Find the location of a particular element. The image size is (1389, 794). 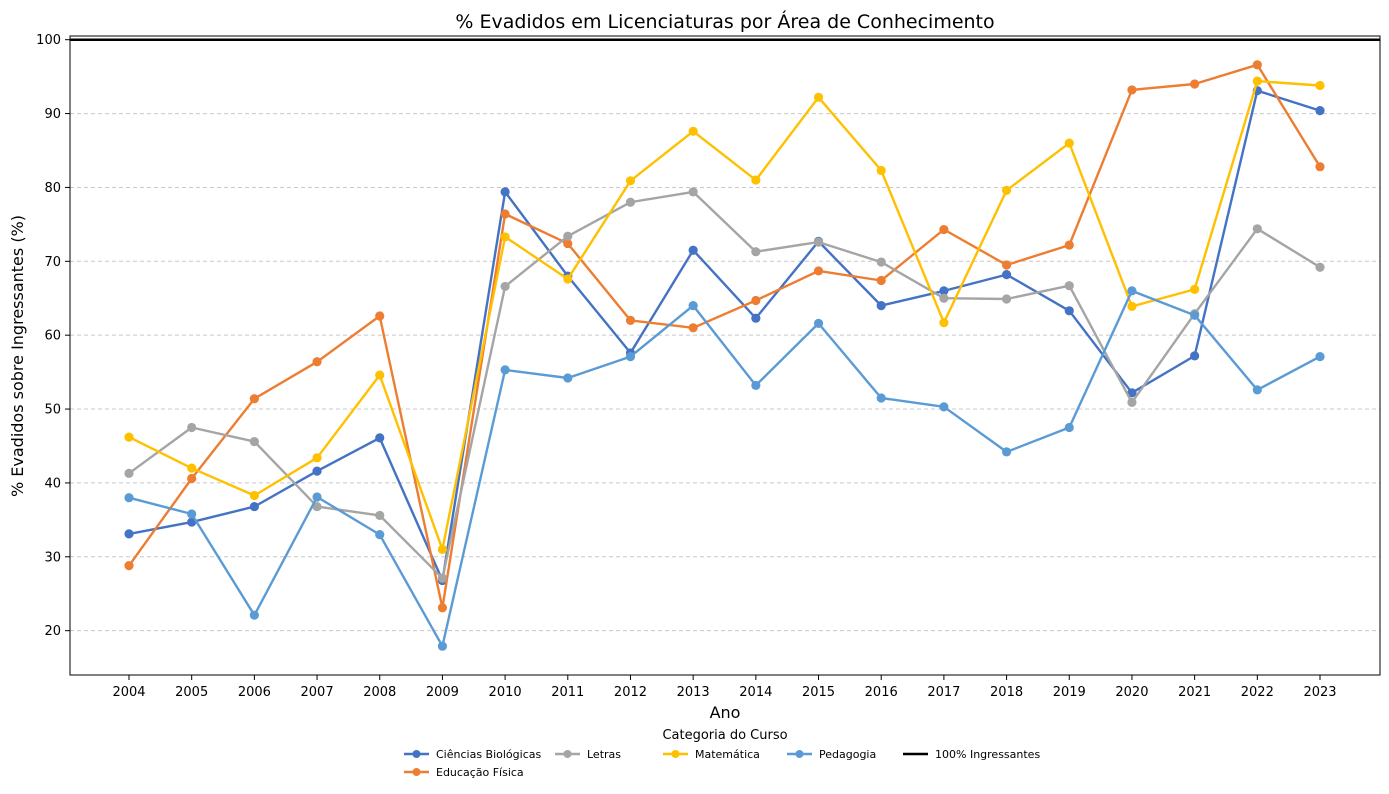

legend-label: Letras is located at coordinates (604, 754).